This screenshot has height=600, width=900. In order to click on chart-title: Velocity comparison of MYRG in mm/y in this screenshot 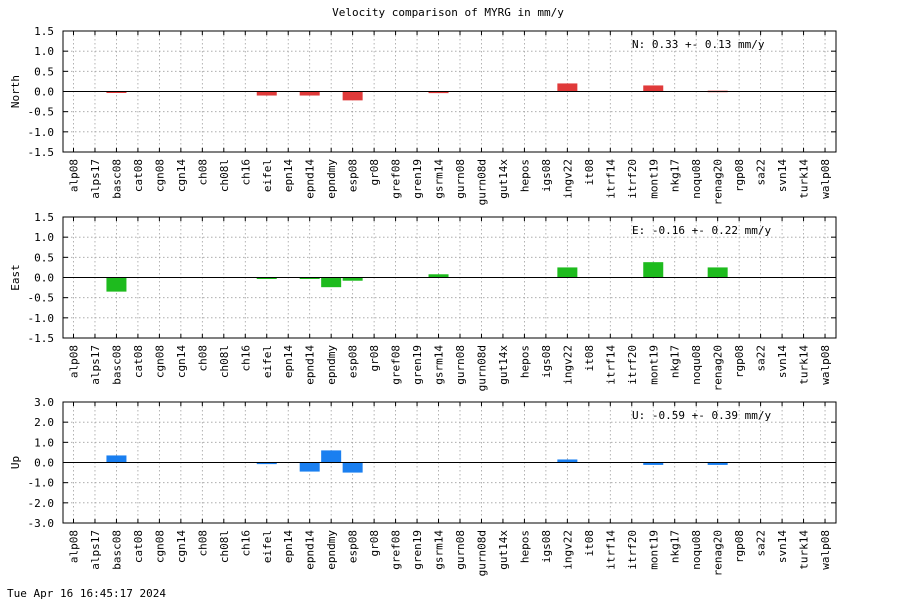, I will do `click(448, 12)`.